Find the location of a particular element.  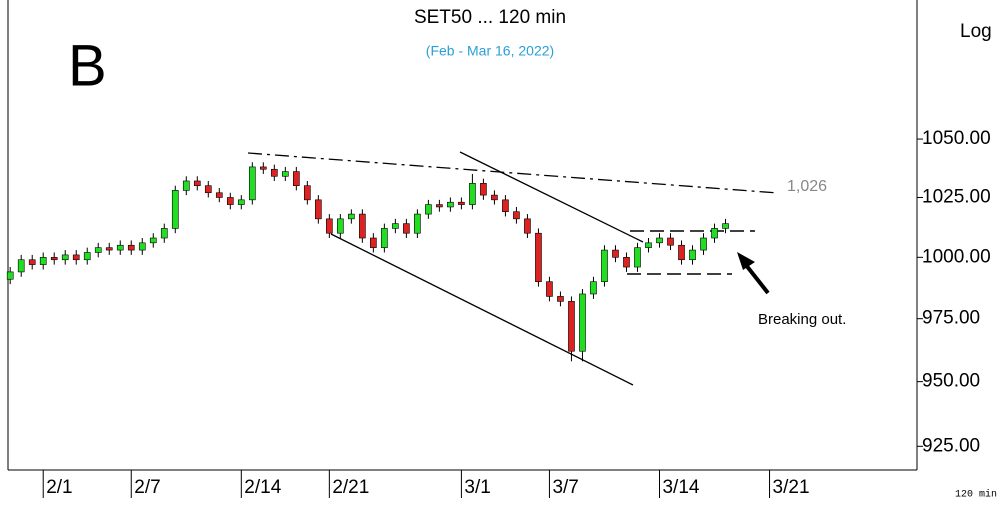

x-tick-label: 2/21 is located at coordinates (350, 487).